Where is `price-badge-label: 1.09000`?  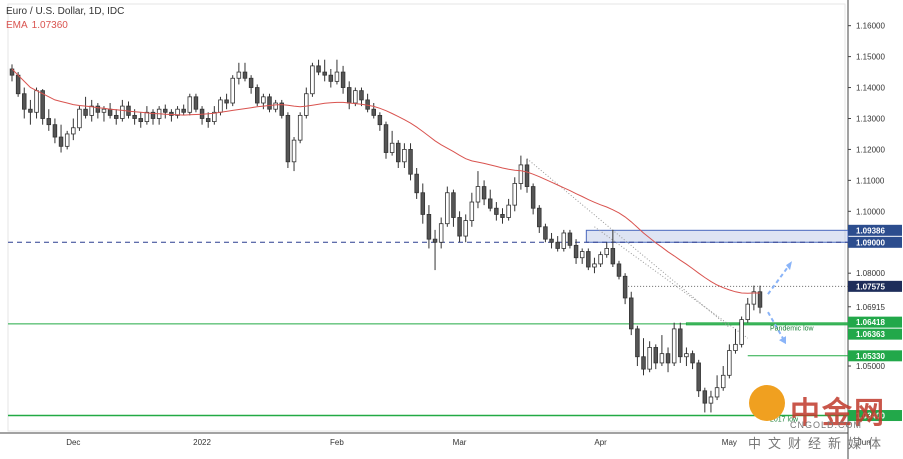
price-badge-label: 1.09000 is located at coordinates (870, 242).